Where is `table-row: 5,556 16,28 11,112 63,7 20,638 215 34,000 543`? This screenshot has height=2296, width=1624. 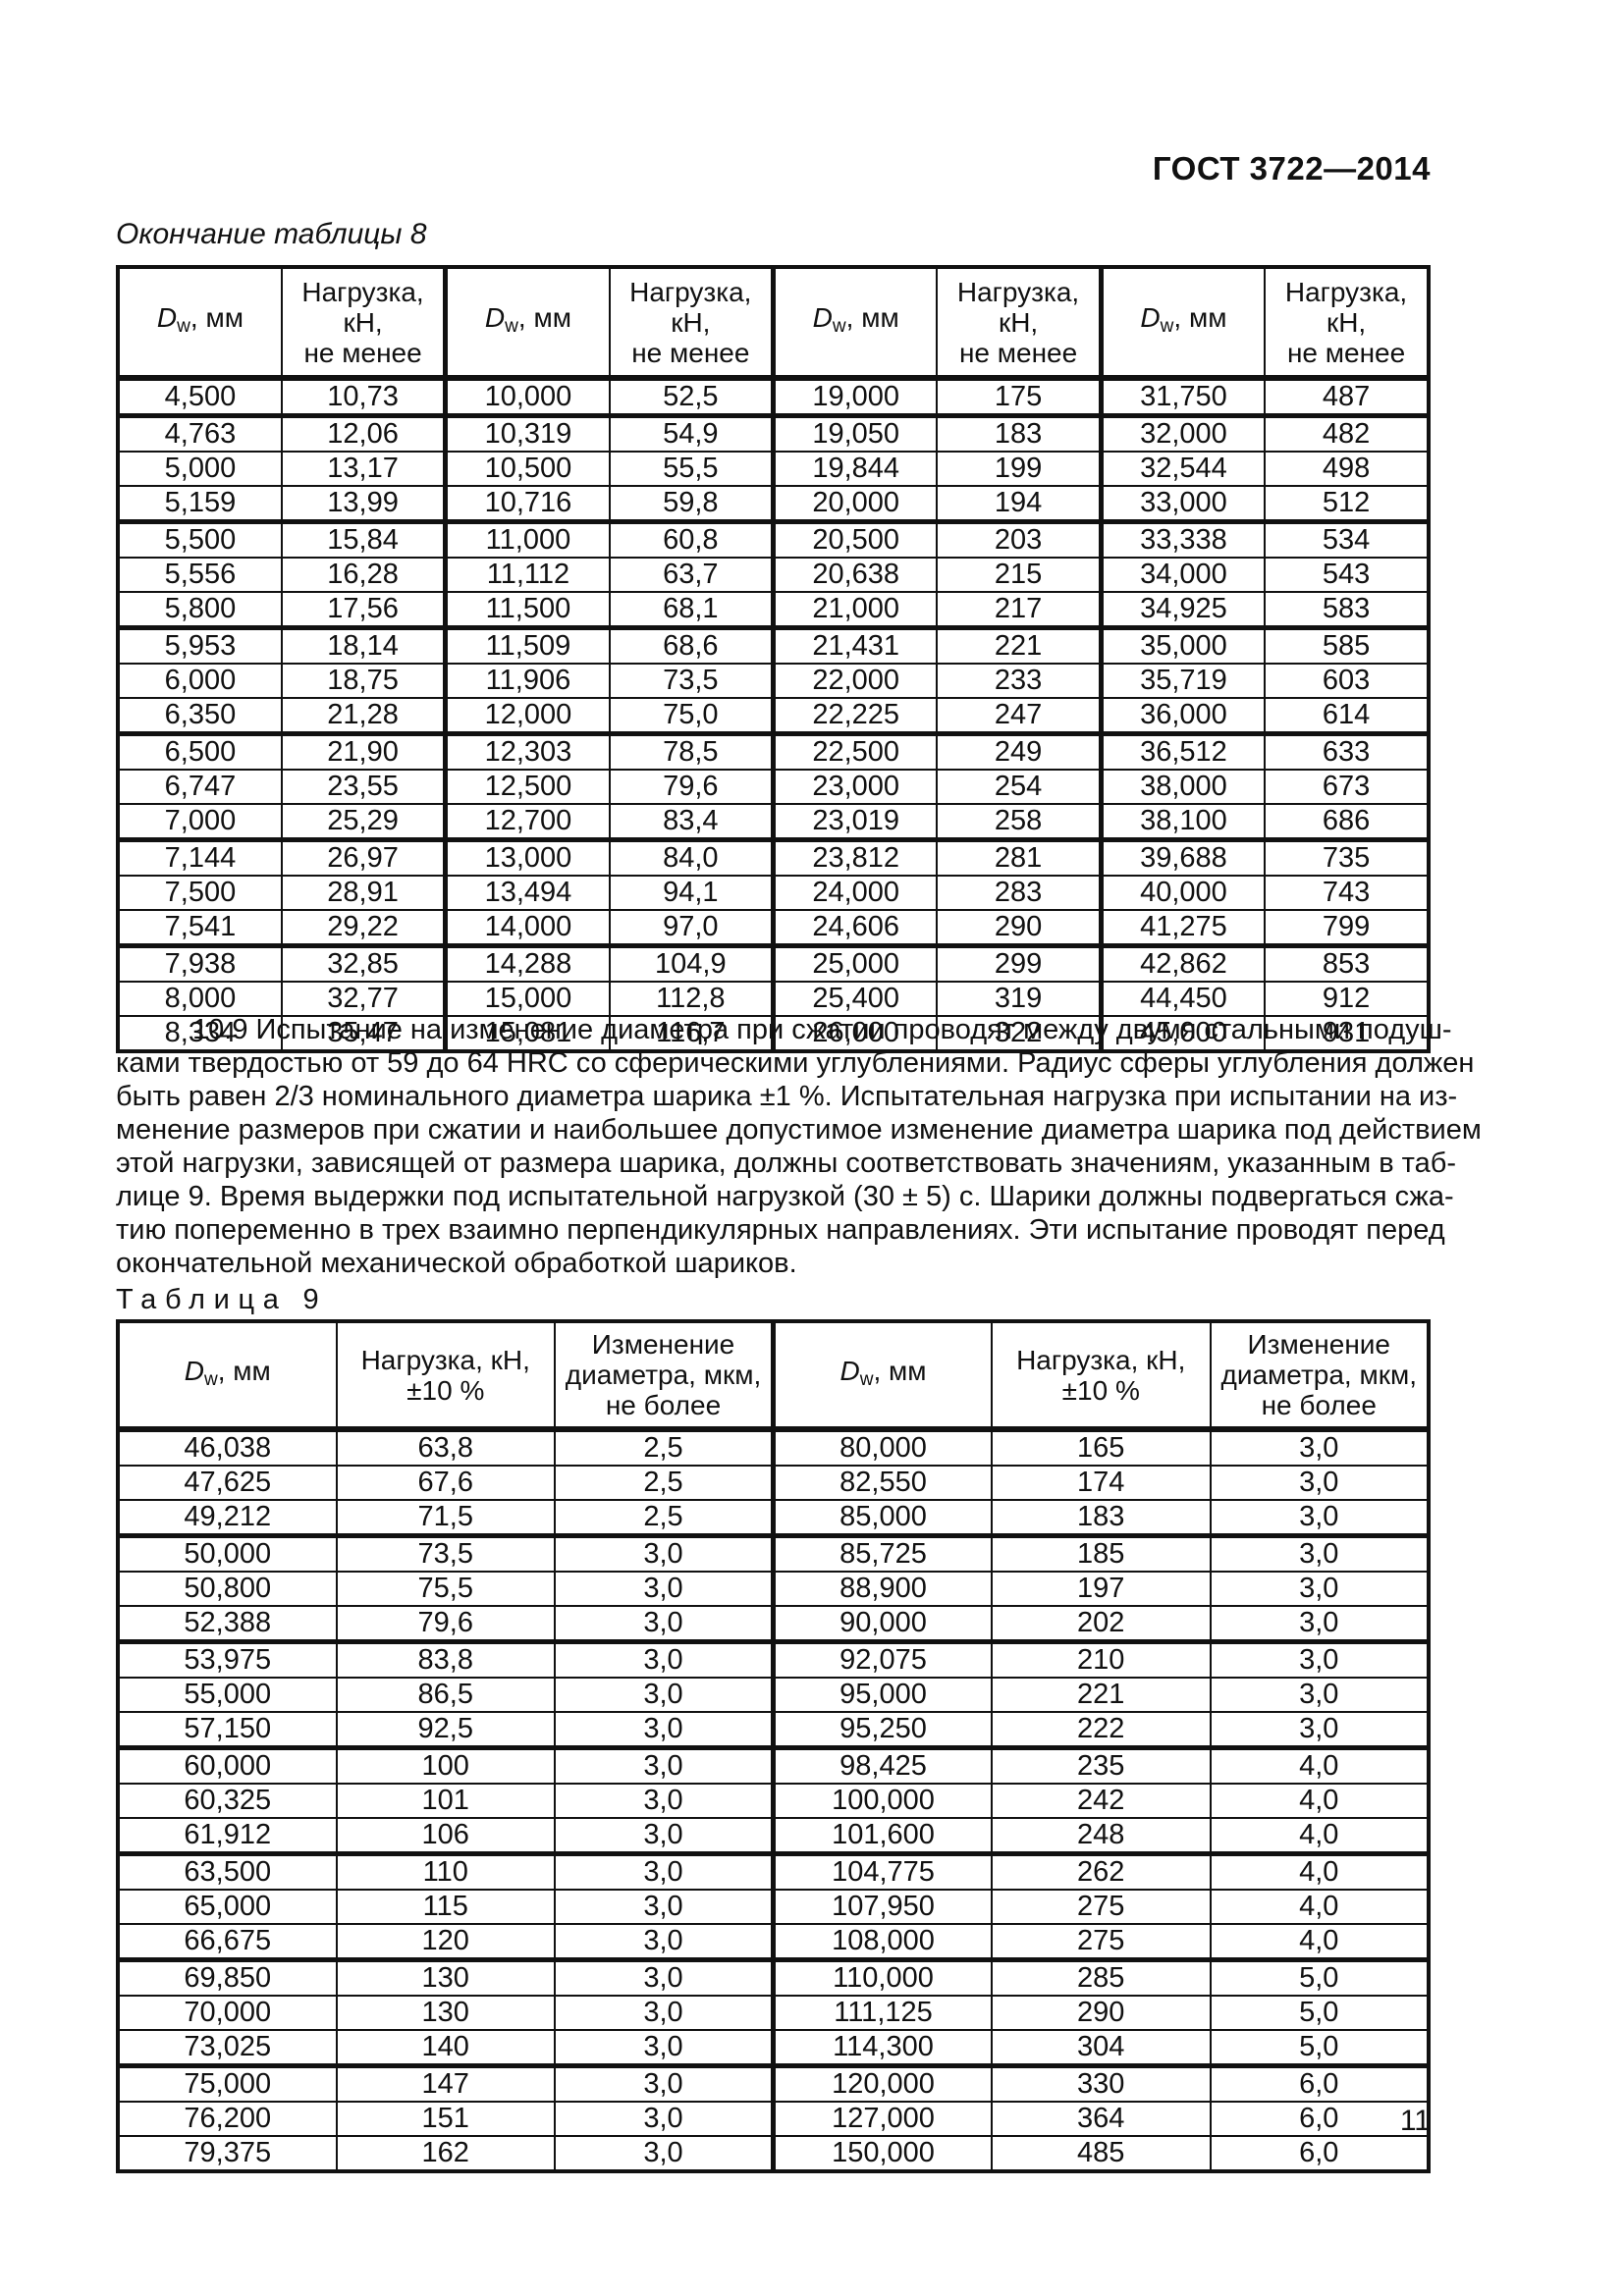 table-row: 5,556 16,28 11,112 63,7 20,638 215 34,000 543 is located at coordinates (773, 575).